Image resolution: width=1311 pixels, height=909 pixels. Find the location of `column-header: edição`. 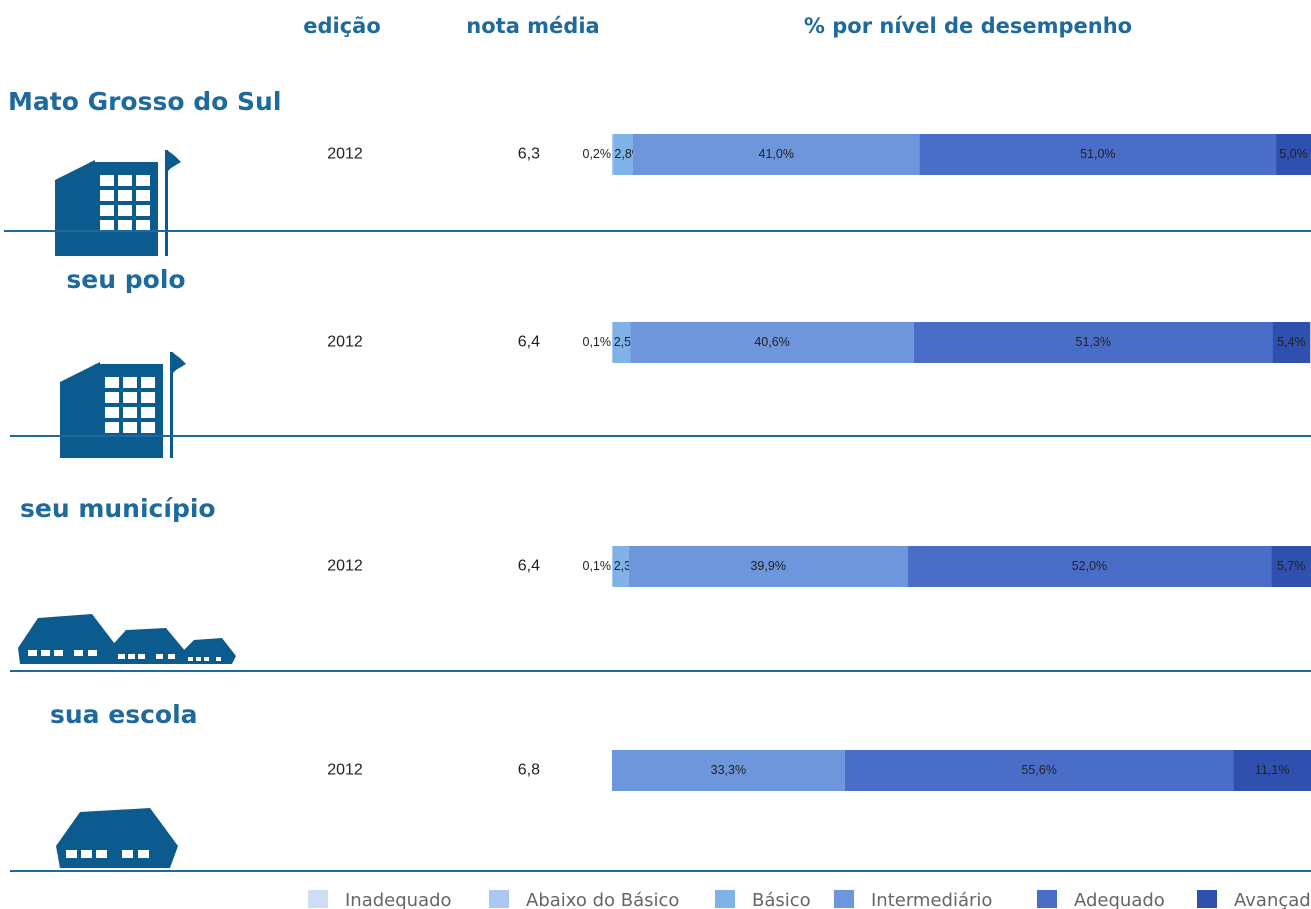

column-header: edição is located at coordinates (342, 26).